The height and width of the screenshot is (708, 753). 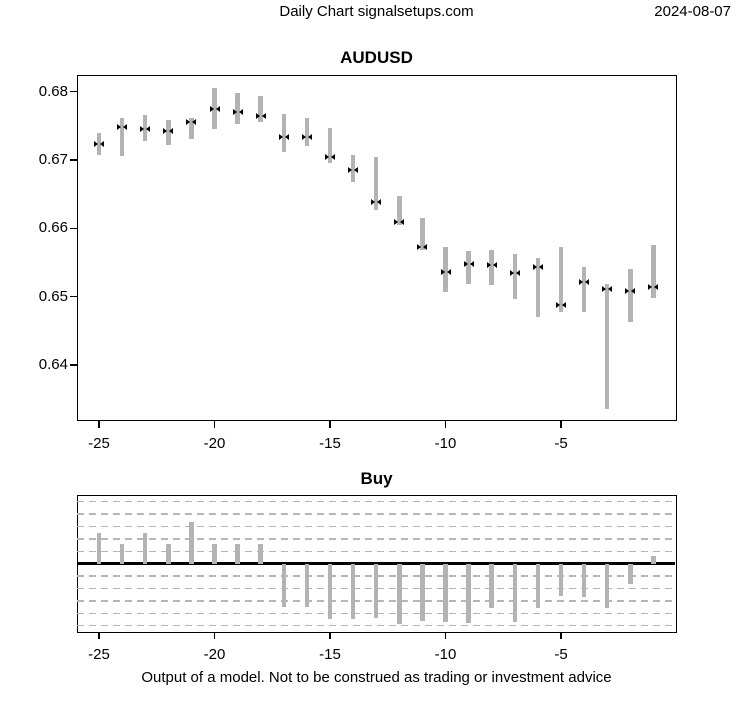 I want to click on signal-x-tick-label: -25, so click(x=99, y=654).